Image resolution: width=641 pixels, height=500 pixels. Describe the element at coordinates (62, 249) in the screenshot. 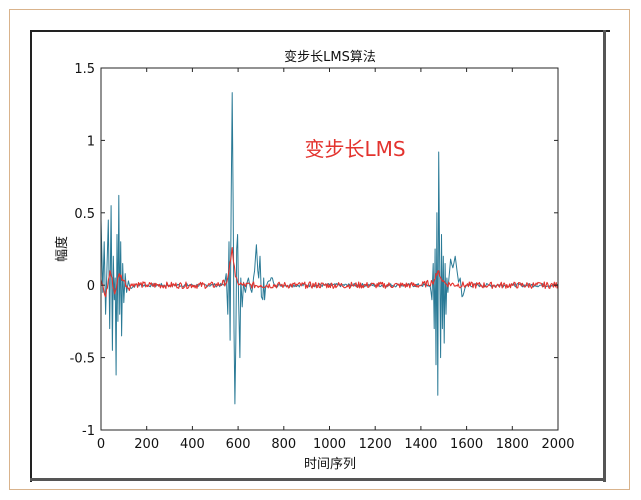

I see `y-axis-label: 幅度` at that location.